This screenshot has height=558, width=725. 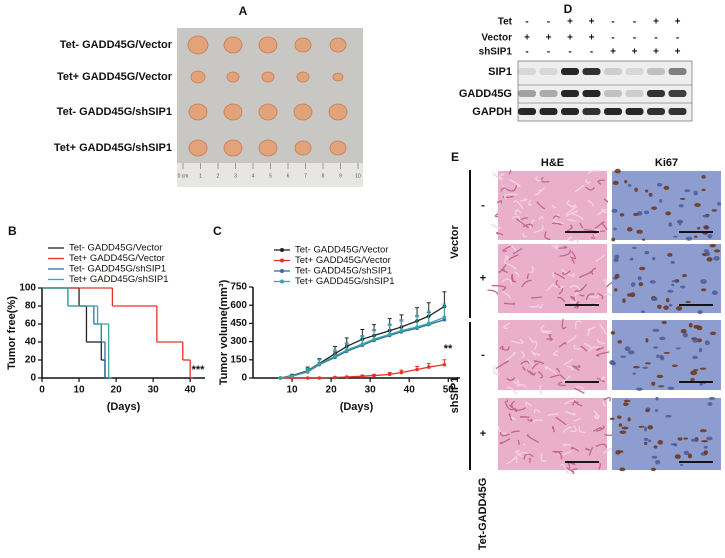 I want to click on x-tick-label: 30, so click(x=154, y=390).